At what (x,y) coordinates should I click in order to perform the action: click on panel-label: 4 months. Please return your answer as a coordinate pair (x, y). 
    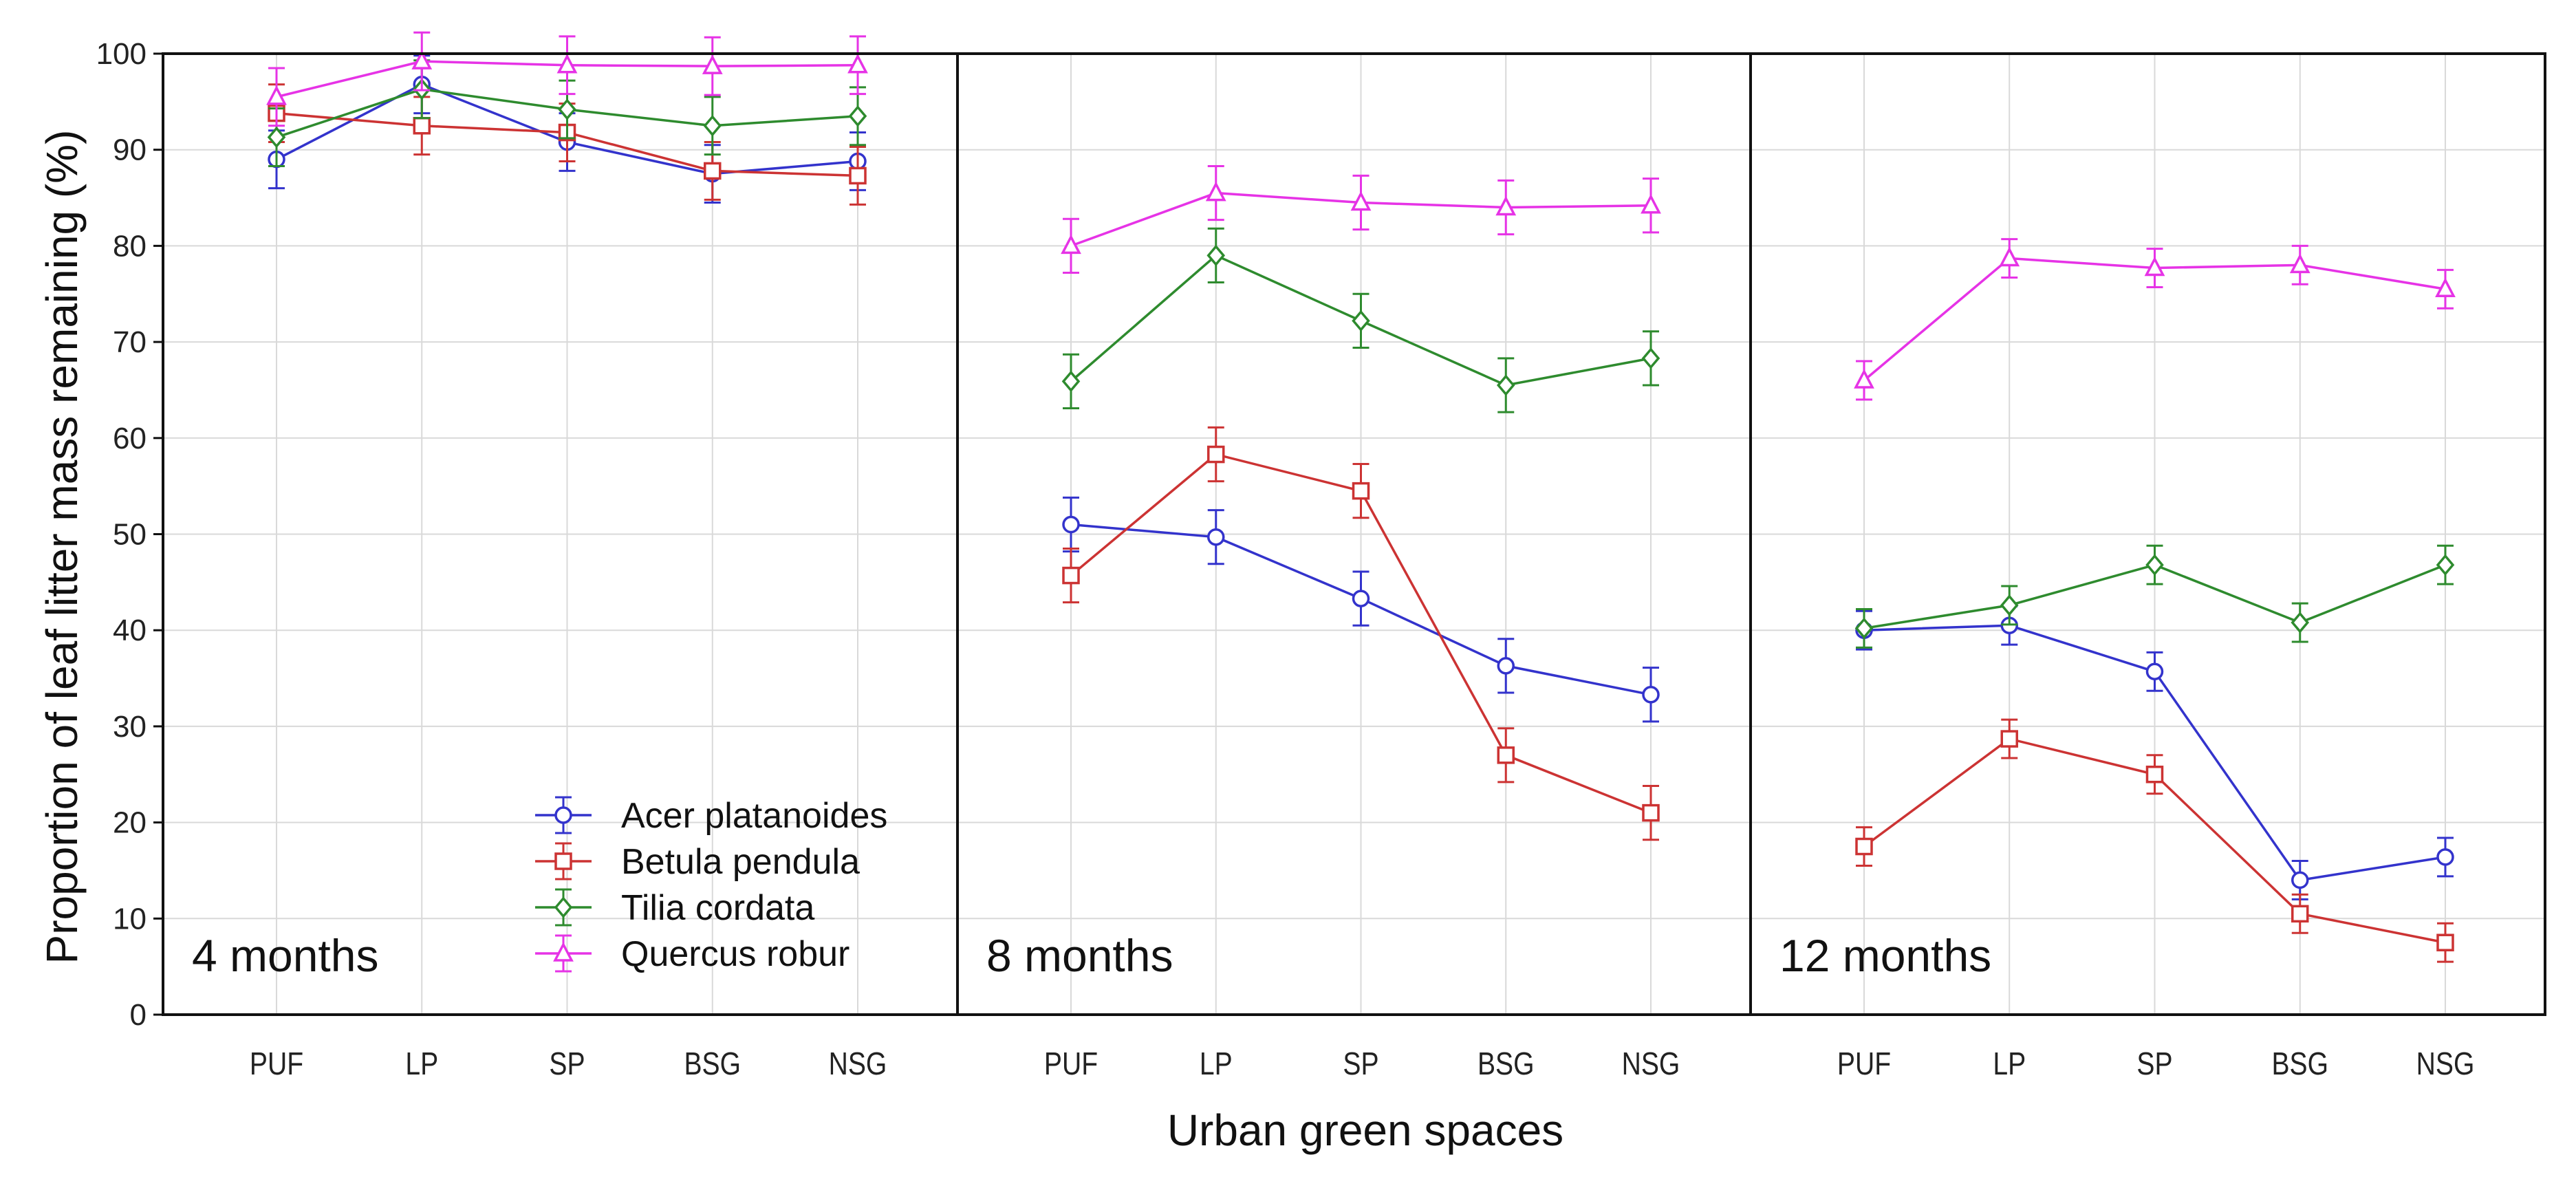
    Looking at the image, I should click on (285, 955).